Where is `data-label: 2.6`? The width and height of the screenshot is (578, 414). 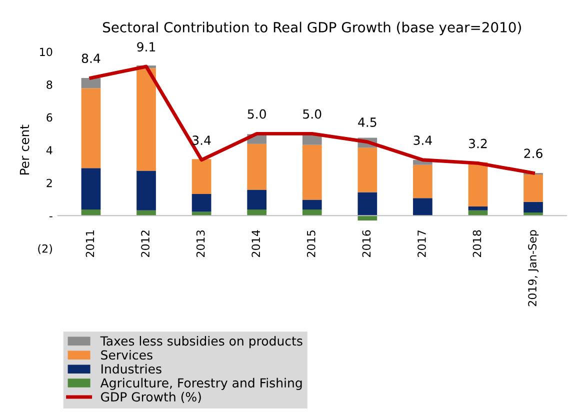
data-label: 2.6 is located at coordinates (533, 153).